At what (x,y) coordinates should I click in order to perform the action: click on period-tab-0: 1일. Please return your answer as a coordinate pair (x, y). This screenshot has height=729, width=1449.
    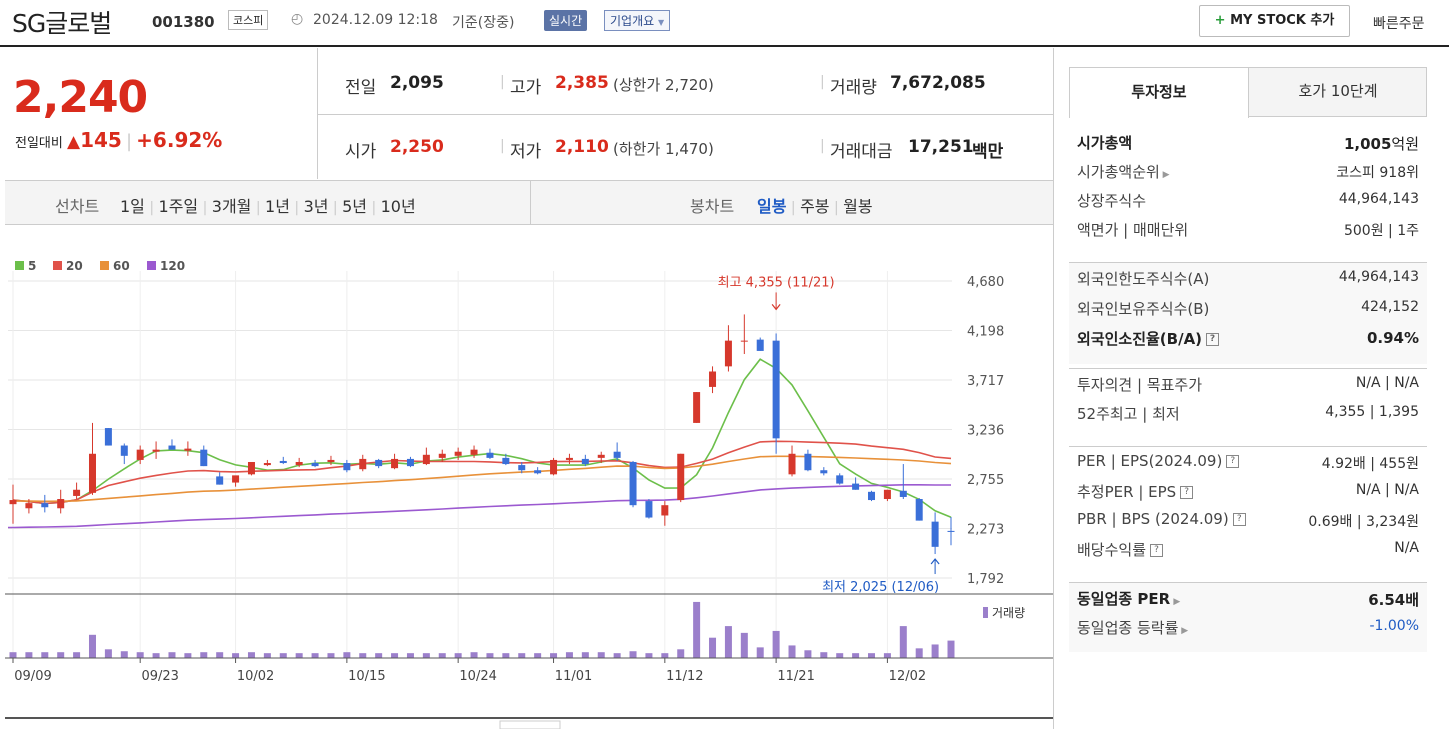
    Looking at the image, I should click on (132, 206).